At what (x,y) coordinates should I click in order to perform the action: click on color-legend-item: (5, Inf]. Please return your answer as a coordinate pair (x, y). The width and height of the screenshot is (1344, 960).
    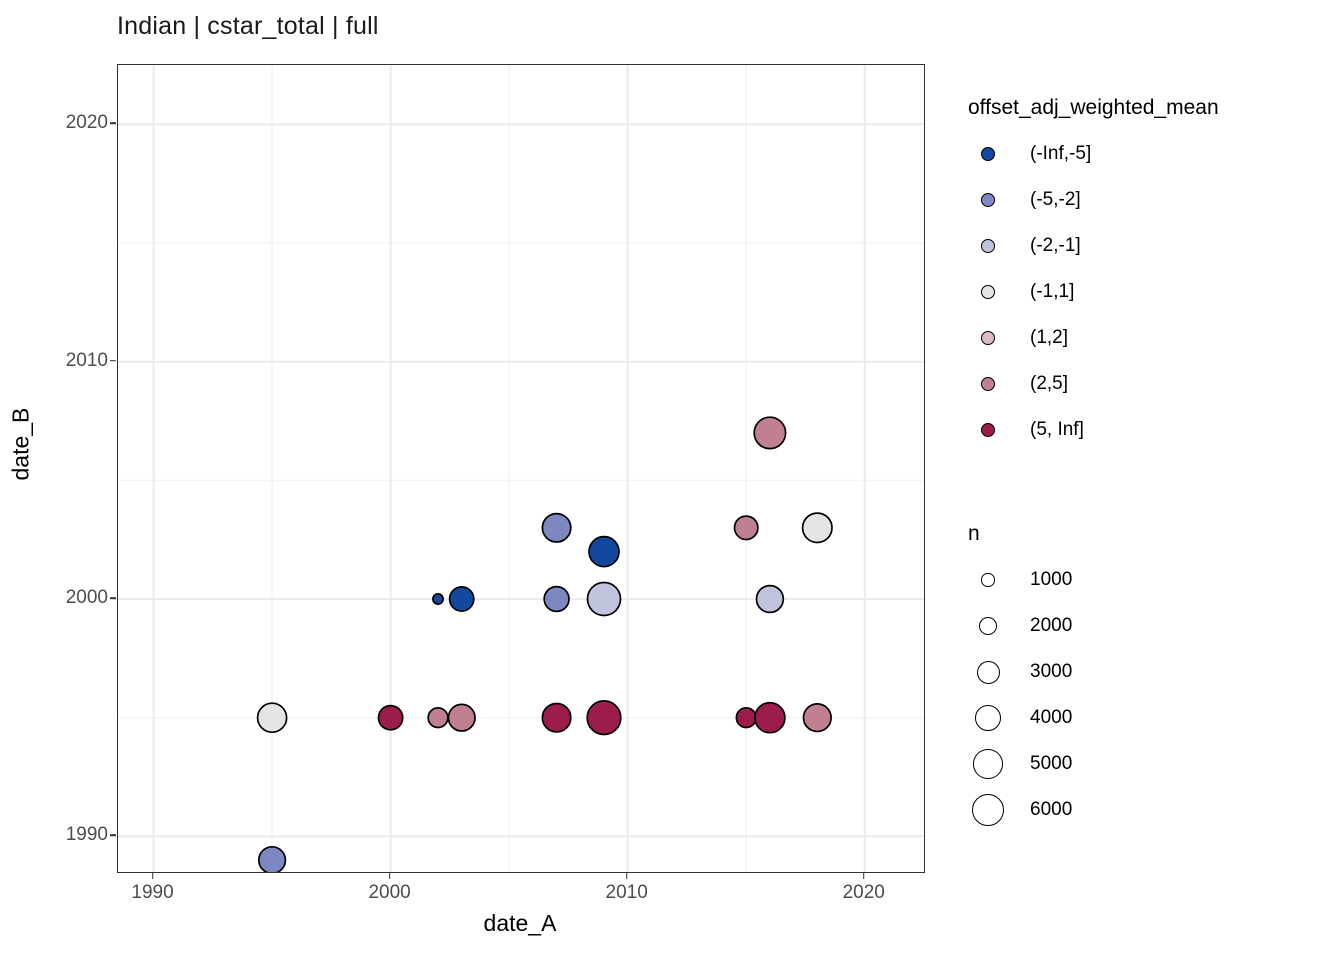
    Looking at the image, I should click on (1093, 430).